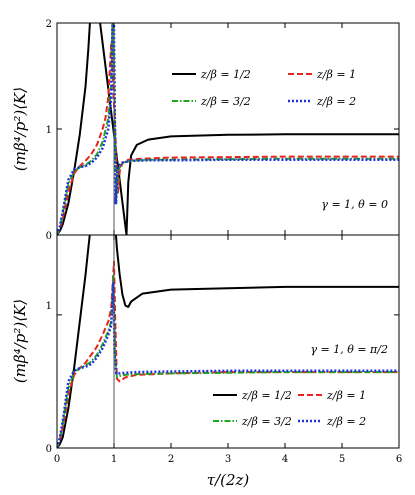 This screenshot has height=495, width=415. Describe the element at coordinates (57, 459) in the screenshot. I see `xtick-label-0: 0` at that location.